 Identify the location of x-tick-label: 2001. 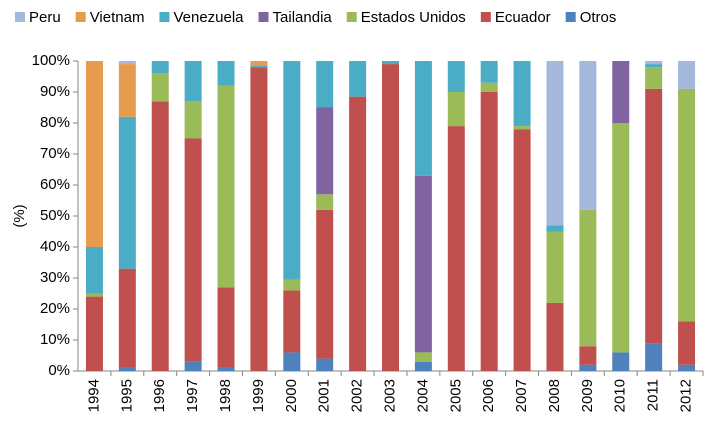
(324, 395).